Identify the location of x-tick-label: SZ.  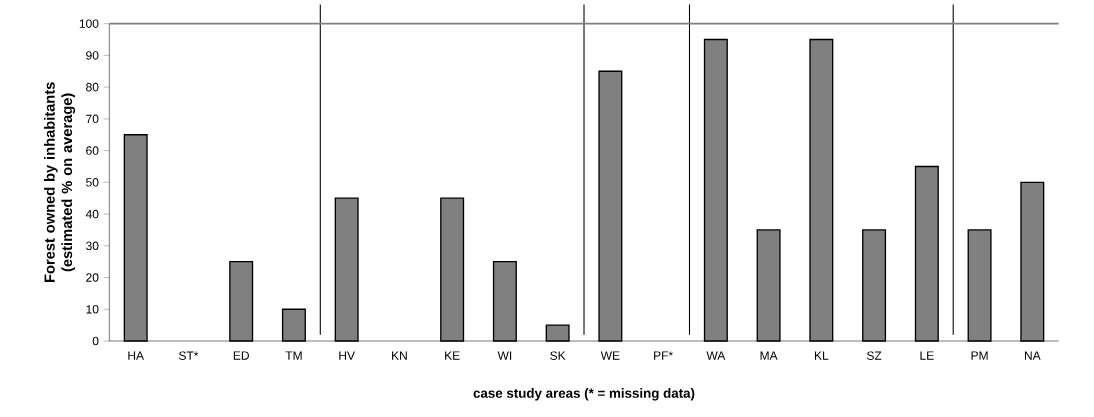
(874, 355).